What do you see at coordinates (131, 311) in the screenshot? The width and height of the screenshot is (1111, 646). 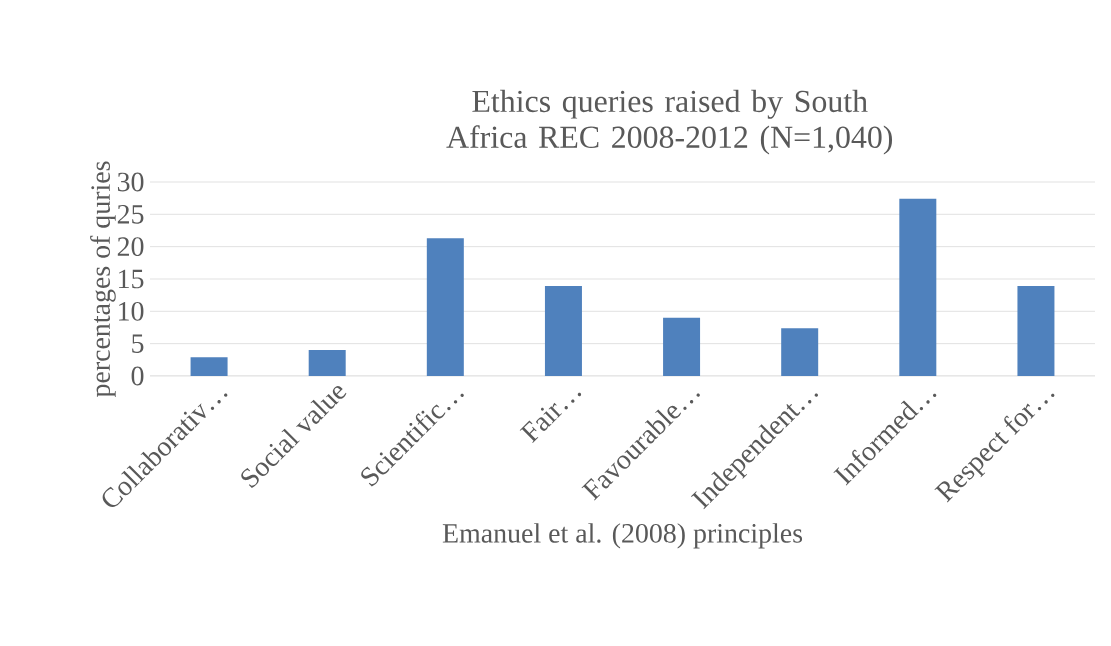 I see `y-tick-label: 10` at bounding box center [131, 311].